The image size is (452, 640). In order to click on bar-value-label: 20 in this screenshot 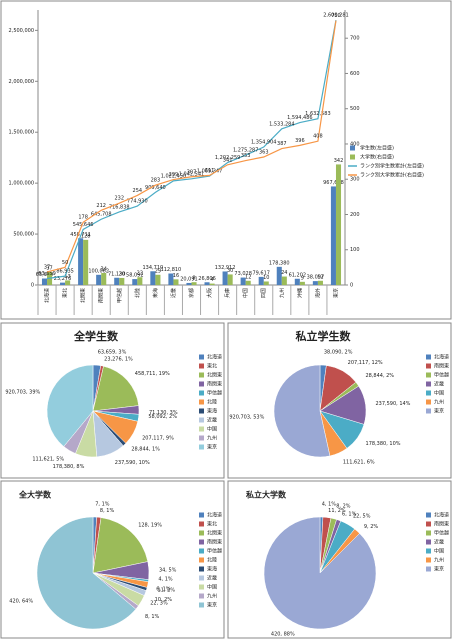, I will do `click(122, 274)`.